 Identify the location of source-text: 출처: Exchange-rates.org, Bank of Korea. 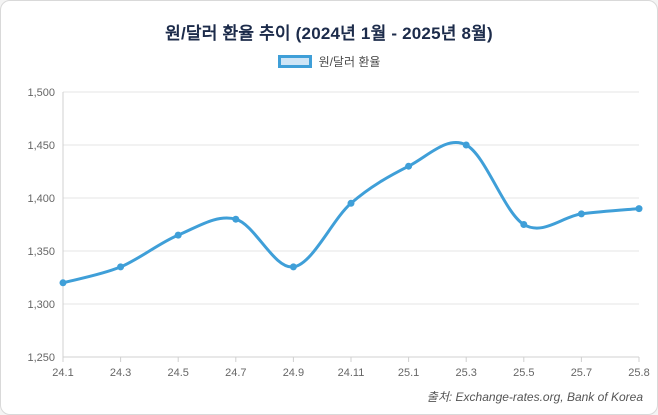
(534, 397).